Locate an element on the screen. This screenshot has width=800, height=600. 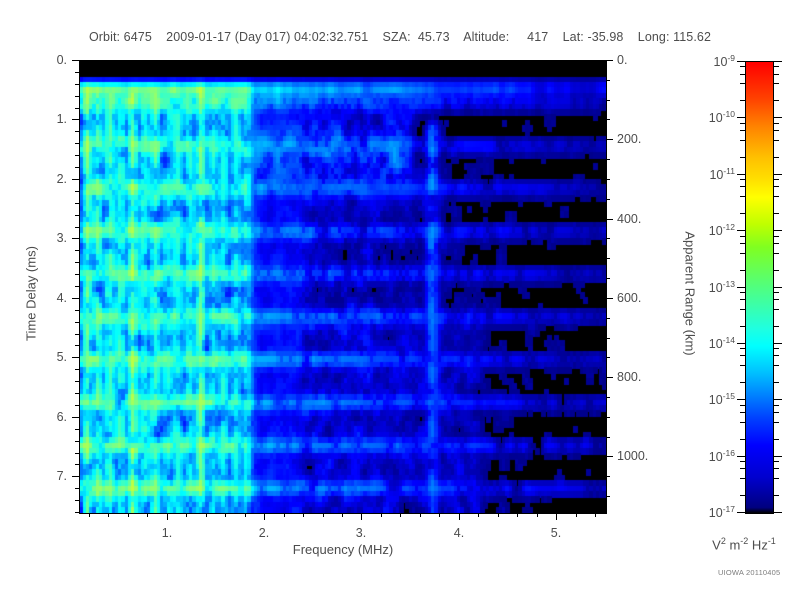
colorbar-gradient is located at coordinates (759, 287).